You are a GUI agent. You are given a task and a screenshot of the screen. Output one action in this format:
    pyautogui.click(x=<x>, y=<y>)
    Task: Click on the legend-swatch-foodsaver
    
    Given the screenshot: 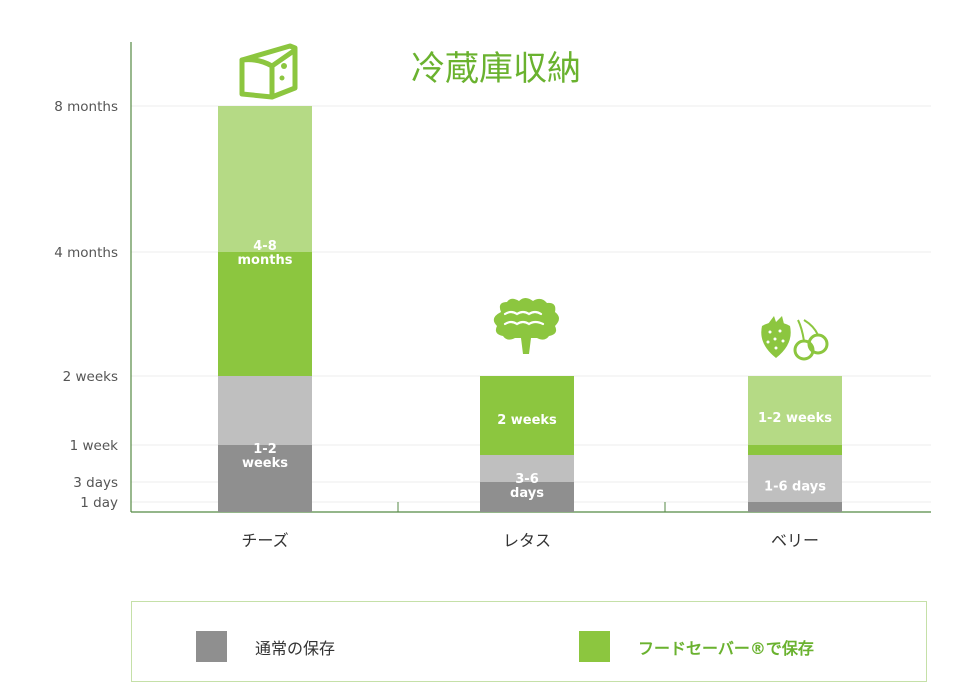 What is the action you would take?
    pyautogui.click(x=594, y=646)
    